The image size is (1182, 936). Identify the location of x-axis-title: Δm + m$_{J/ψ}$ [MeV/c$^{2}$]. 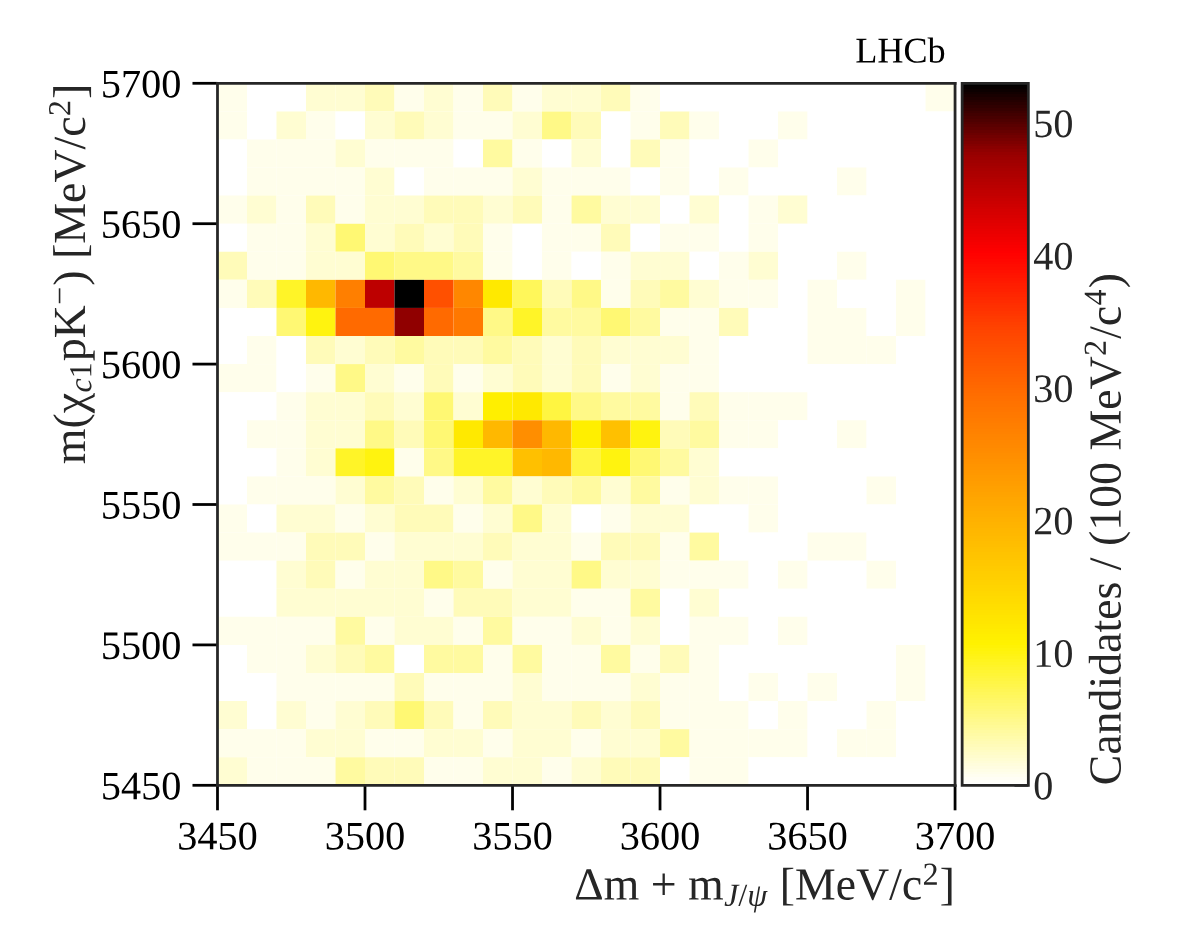
(763, 888).